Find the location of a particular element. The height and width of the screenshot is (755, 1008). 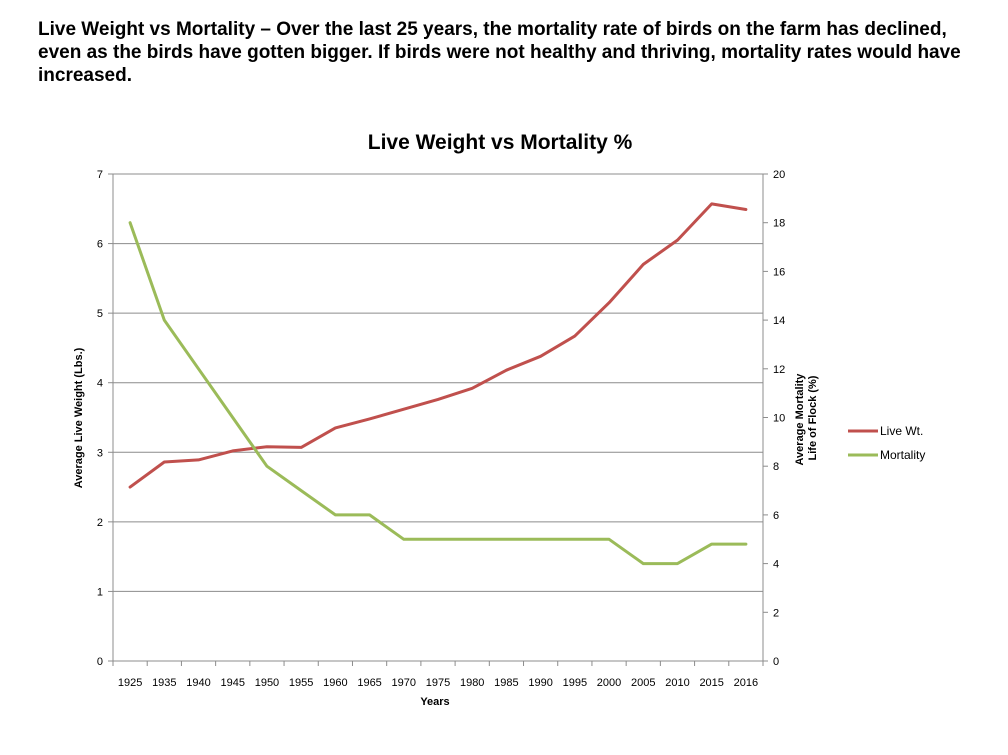

x-axis-label: Years is located at coordinates (434, 702).